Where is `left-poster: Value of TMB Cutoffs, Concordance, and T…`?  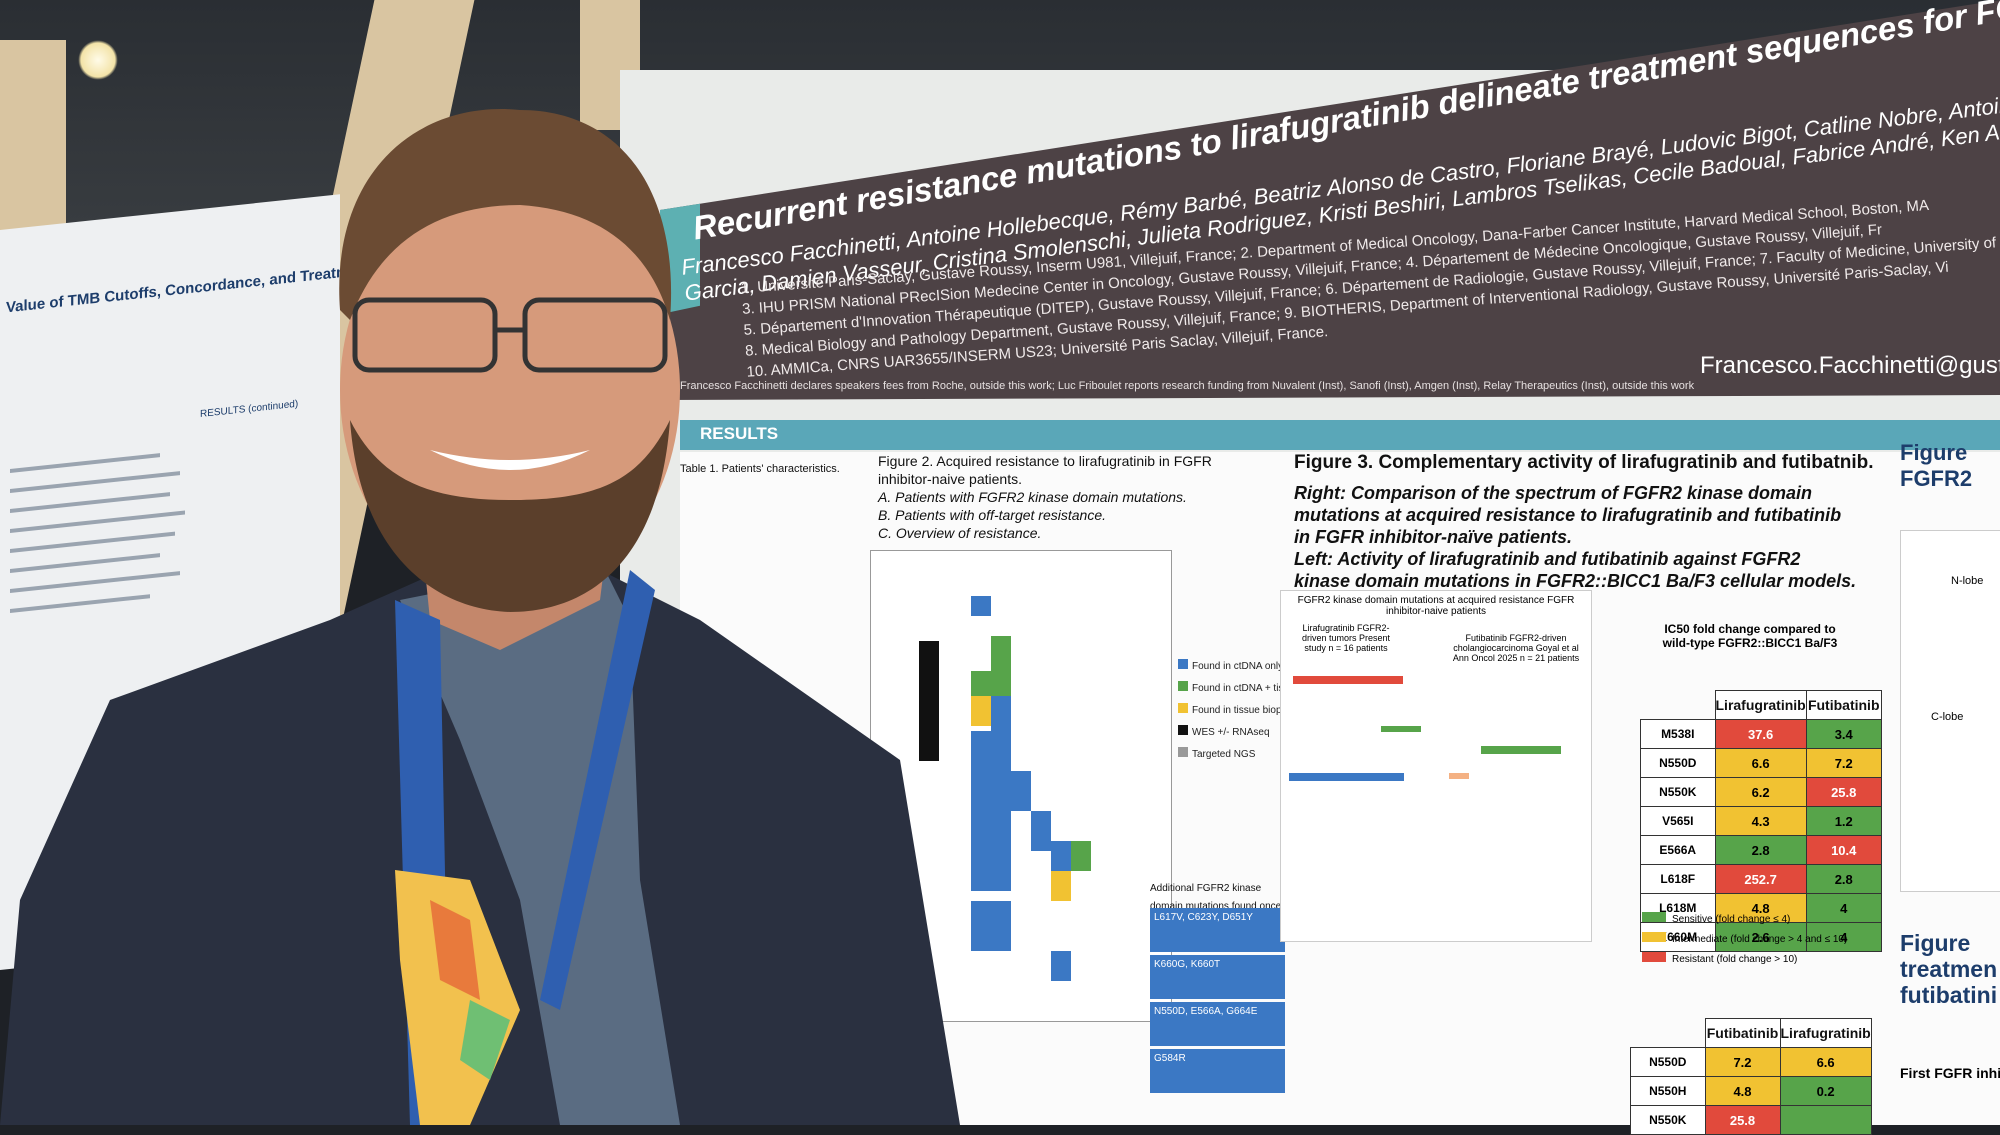 left-poster: Value of TMB Cutoffs, Concordance, and T… is located at coordinates (170, 582).